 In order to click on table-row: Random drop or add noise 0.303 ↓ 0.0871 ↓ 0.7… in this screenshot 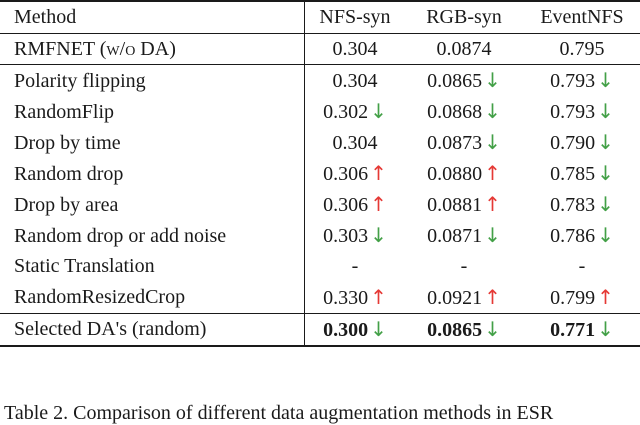, I will do `click(320, 235)`.